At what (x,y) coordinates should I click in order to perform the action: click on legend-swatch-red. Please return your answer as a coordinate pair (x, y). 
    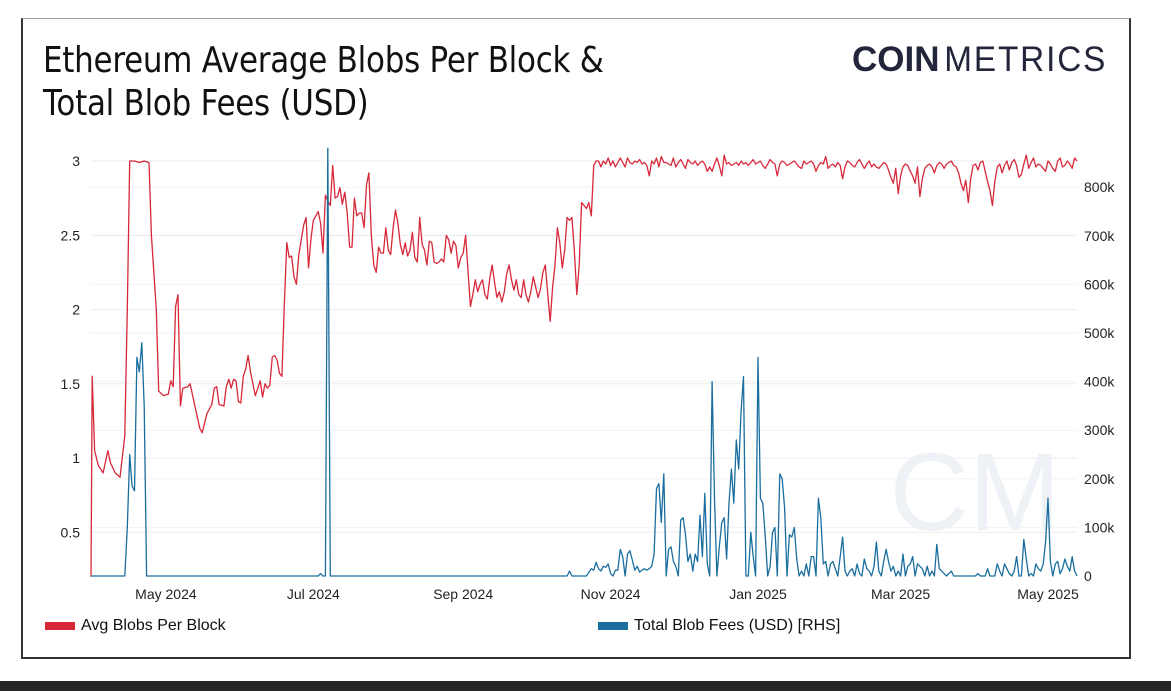
    Looking at the image, I should click on (60, 626).